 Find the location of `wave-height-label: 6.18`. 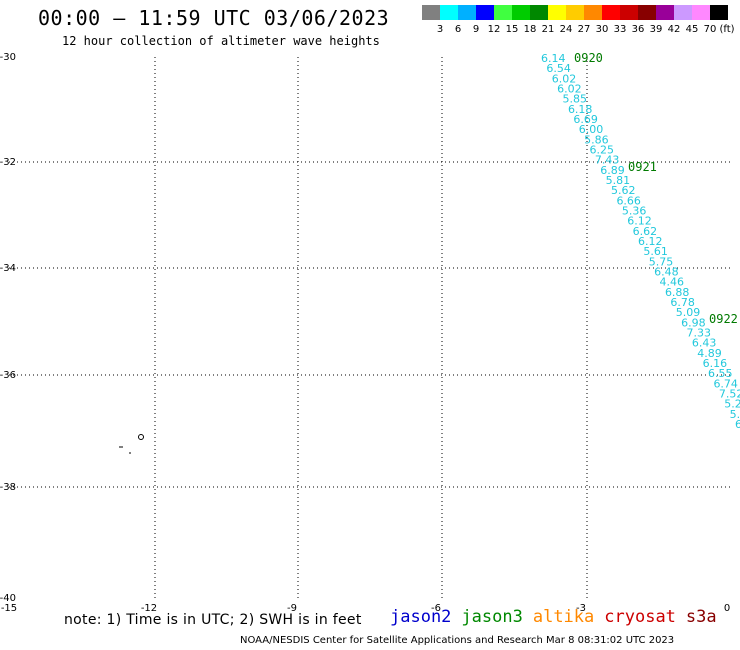

wave-height-label: 6.18 is located at coordinates (580, 109).